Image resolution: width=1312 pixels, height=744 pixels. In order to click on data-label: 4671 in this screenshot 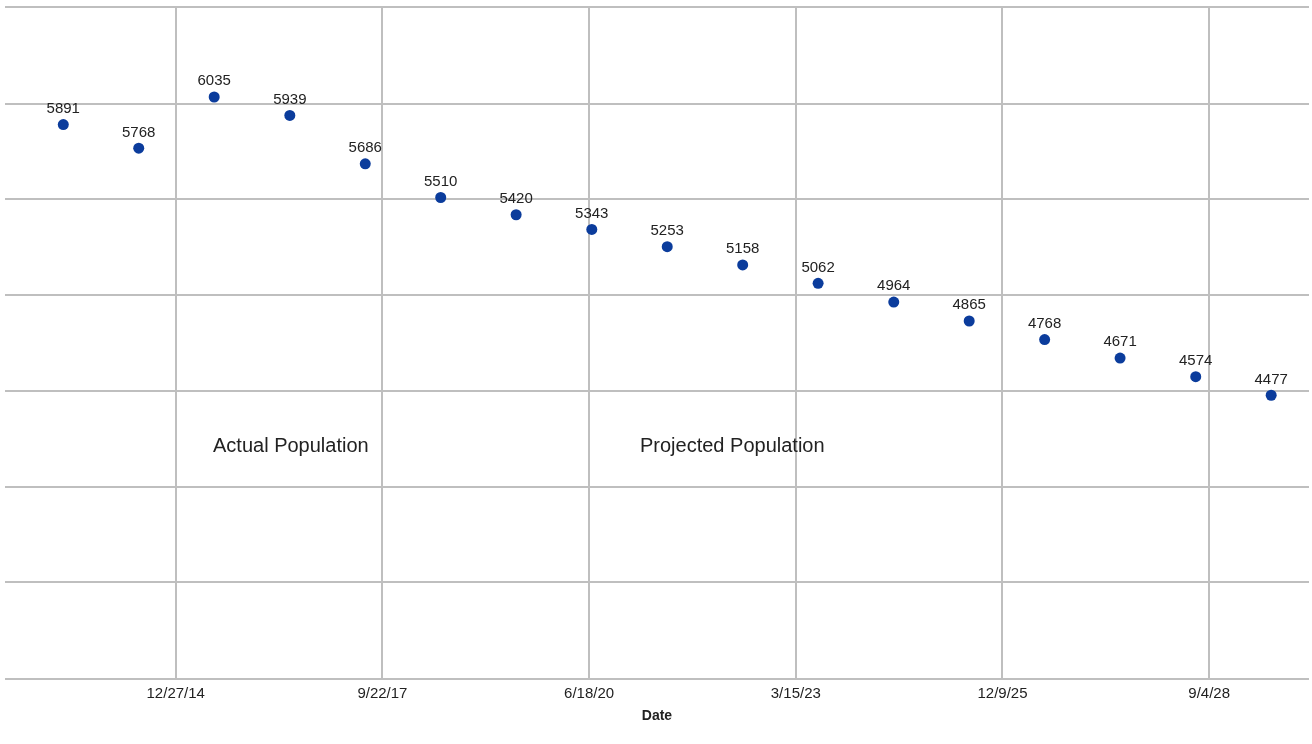, I will do `click(1120, 341)`.